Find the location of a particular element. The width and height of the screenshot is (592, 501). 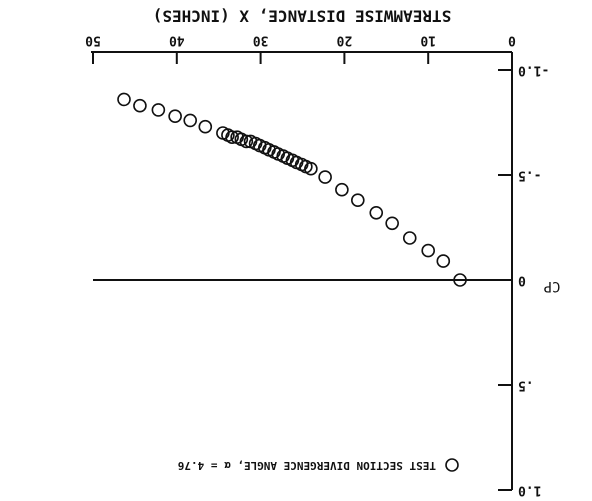

x-tick-label: 10 is located at coordinates (428, 40).